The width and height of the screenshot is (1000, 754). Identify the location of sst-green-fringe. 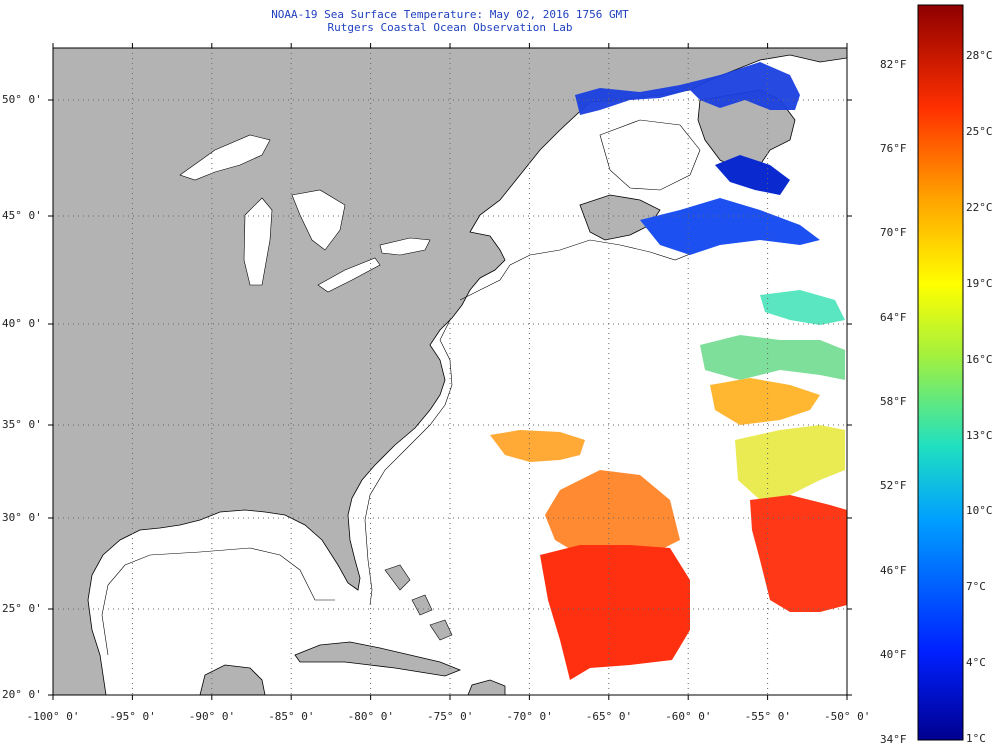
(802, 307).